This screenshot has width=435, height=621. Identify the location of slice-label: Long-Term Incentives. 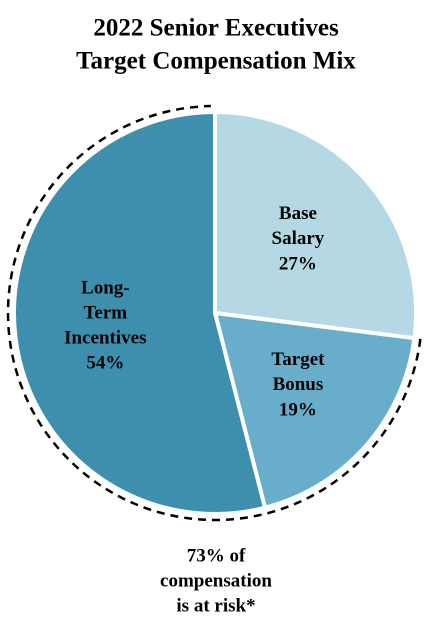
(105, 313).